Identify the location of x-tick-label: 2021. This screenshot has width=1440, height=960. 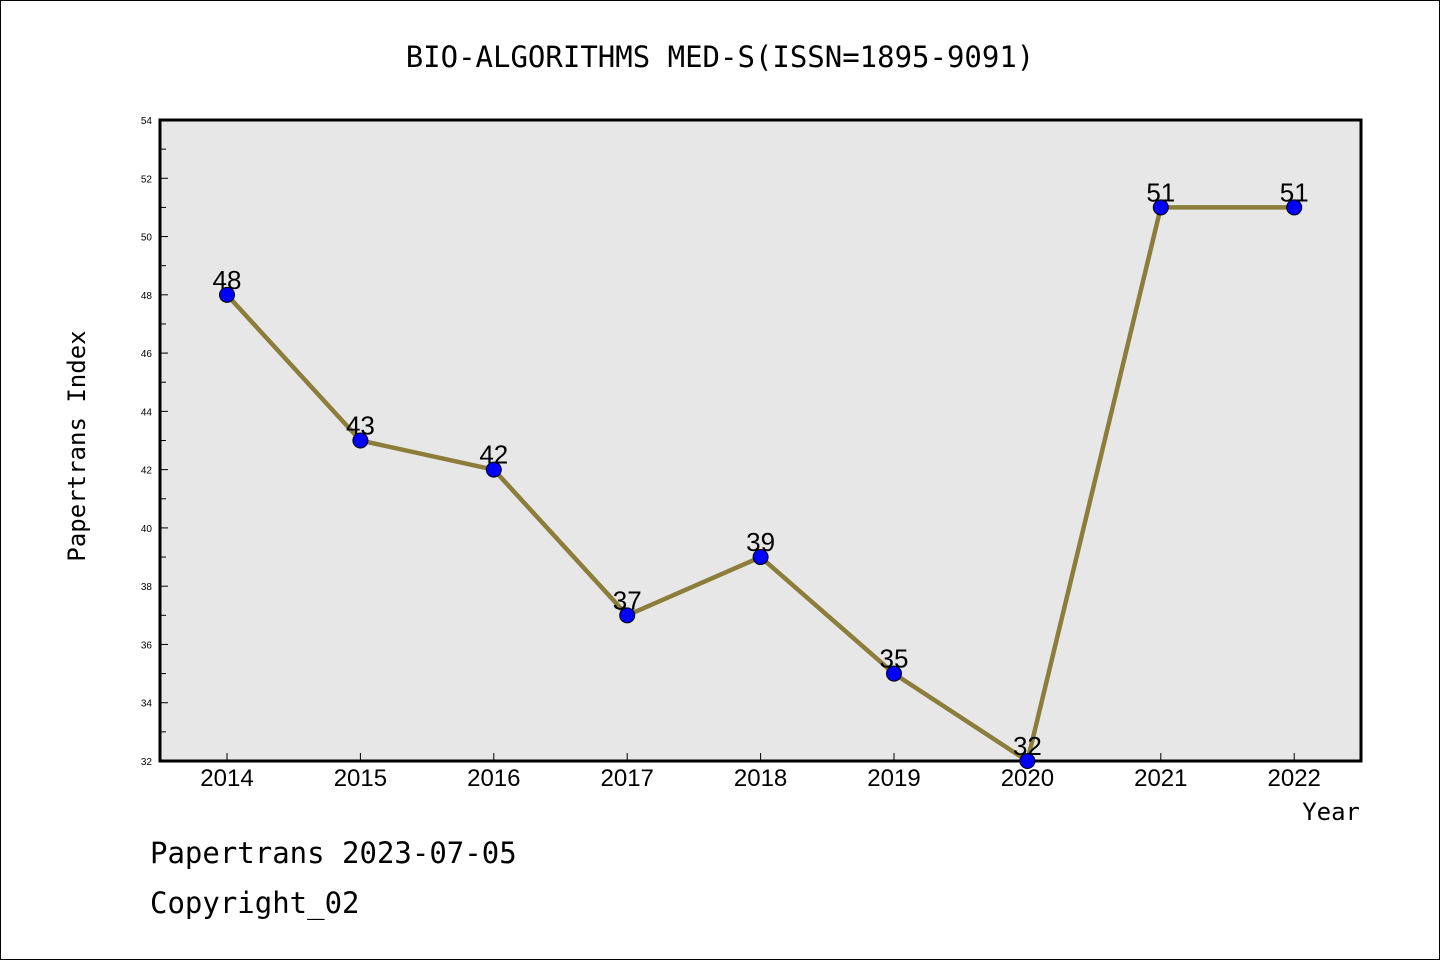
(1160, 778).